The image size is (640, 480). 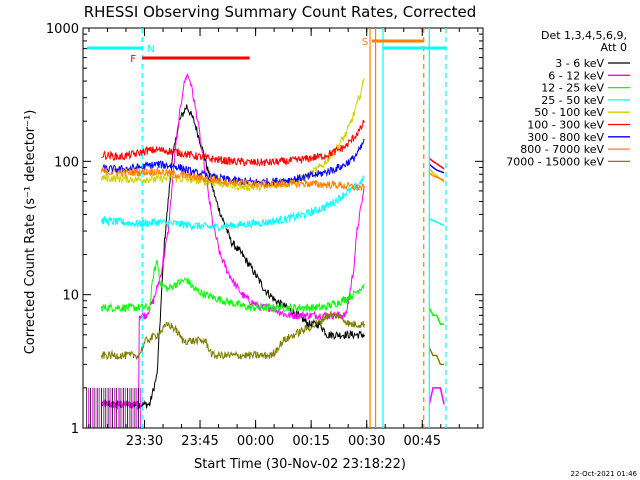 I want to click on legend-label-12-25-kev: 12 - 25 keV, so click(x=572, y=88).